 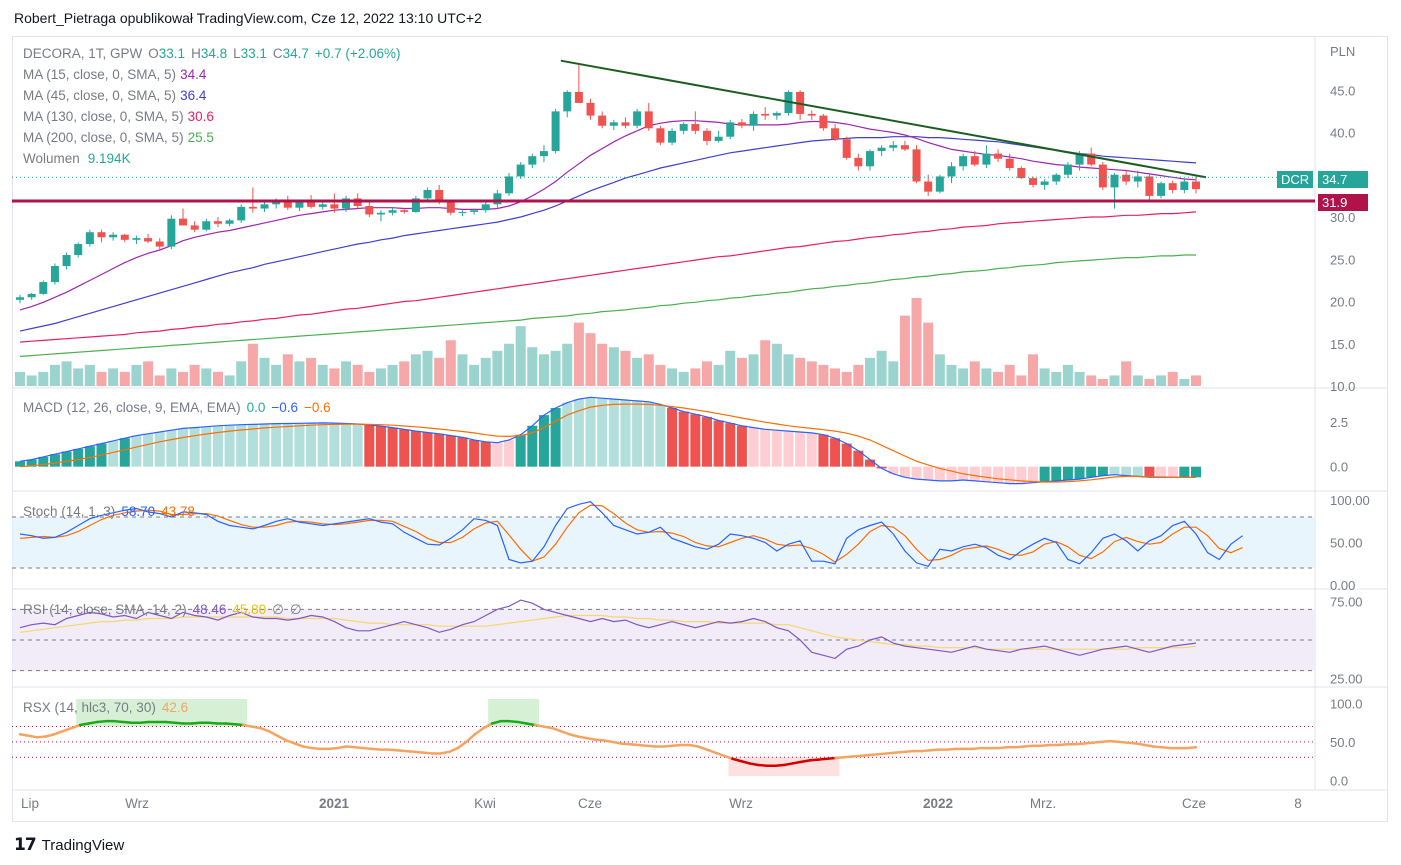 What do you see at coordinates (1343, 202) in the screenshot?
I see `support-price-tag: 31.9` at bounding box center [1343, 202].